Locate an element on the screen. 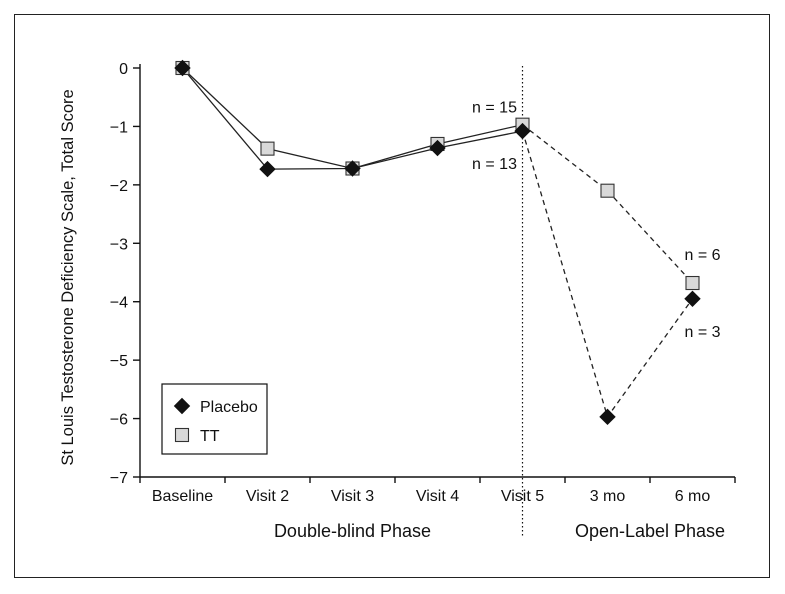  series-line-tt-double-blind is located at coordinates (352, 118).